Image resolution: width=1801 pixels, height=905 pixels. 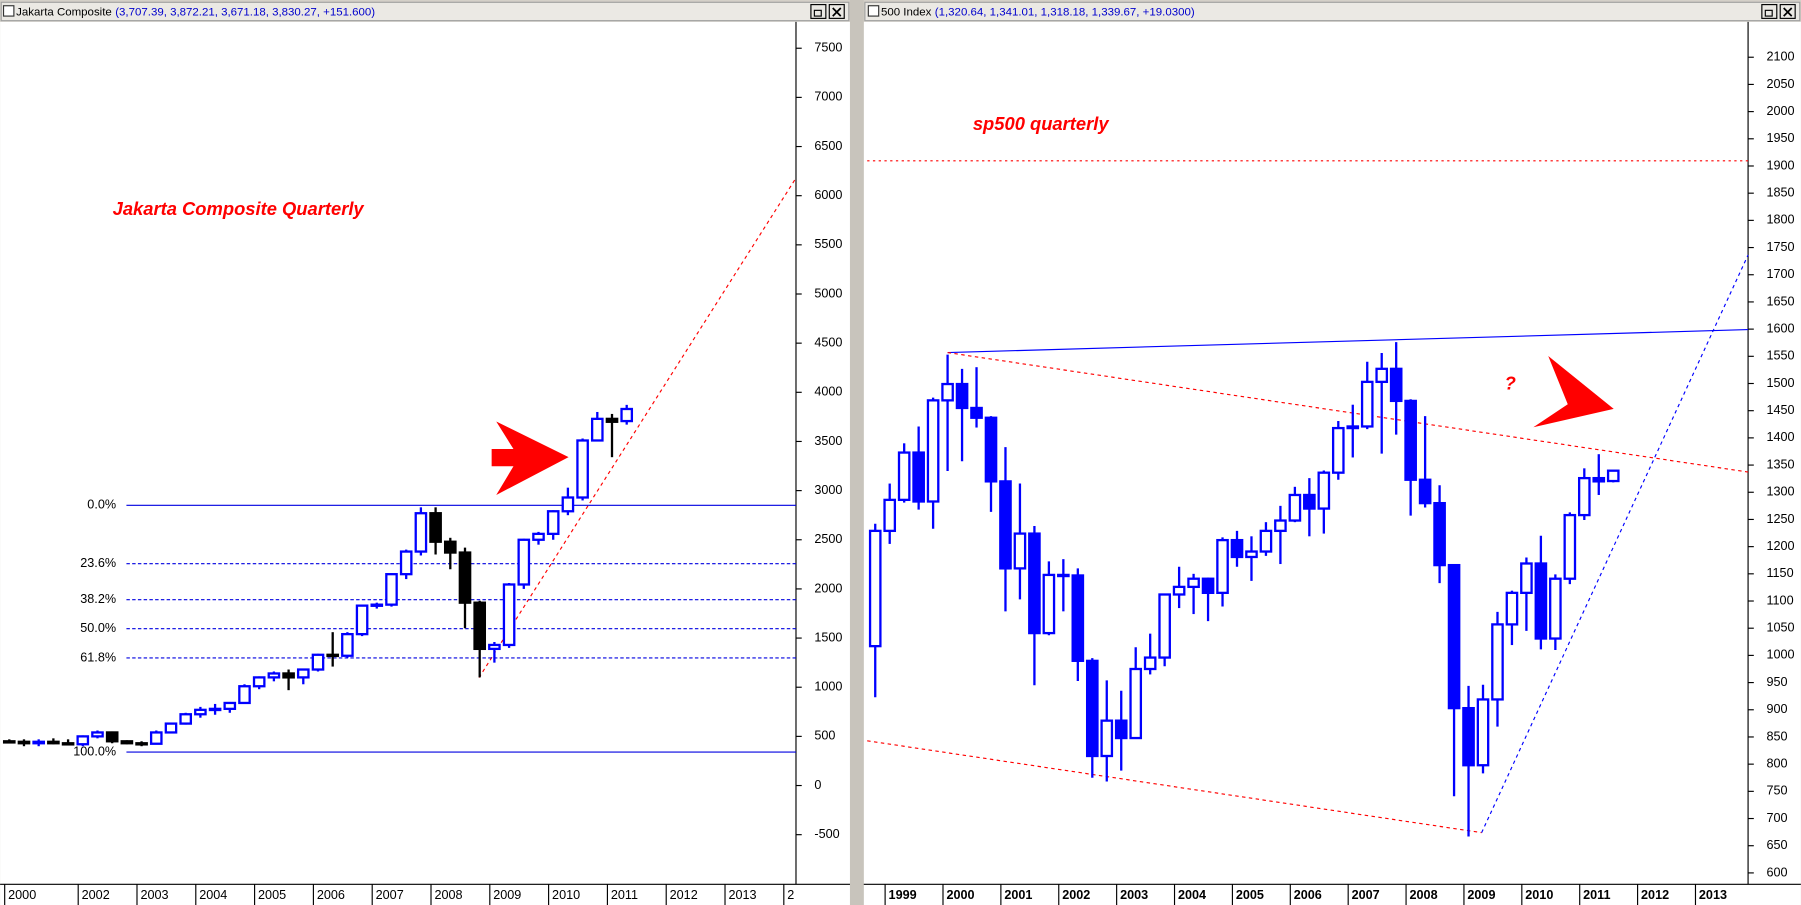 What do you see at coordinates (1018, 895) in the screenshot?
I see `x-tick-label: 2001` at bounding box center [1018, 895].